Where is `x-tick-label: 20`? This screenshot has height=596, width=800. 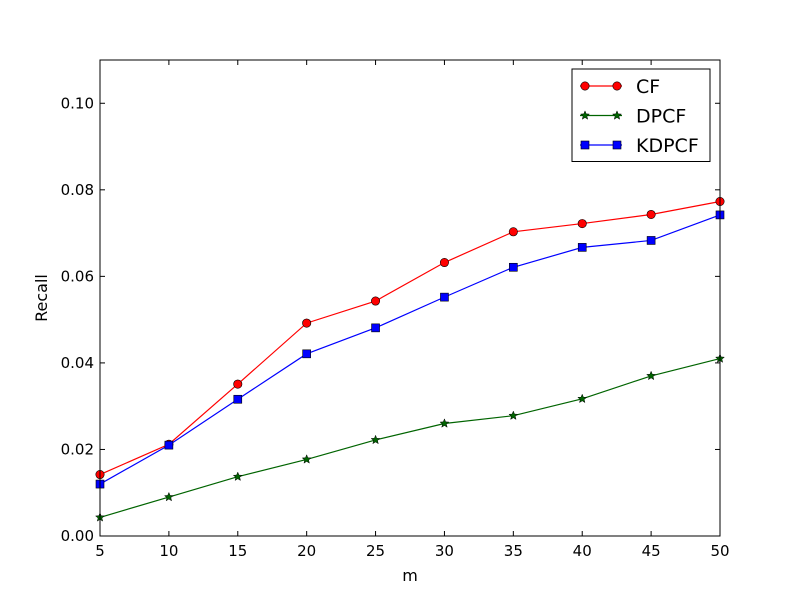
x-tick-label: 20 is located at coordinates (306, 551).